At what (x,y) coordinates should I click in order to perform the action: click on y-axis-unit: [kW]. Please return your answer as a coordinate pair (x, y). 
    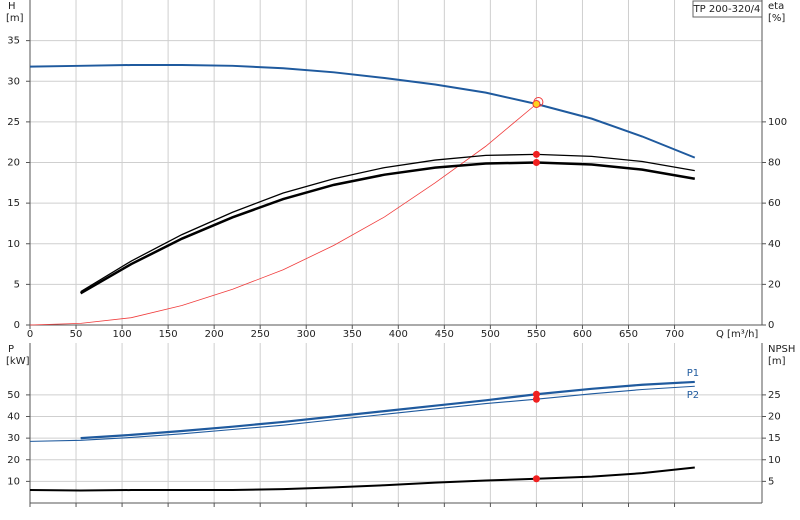
    Looking at the image, I should click on (18, 361).